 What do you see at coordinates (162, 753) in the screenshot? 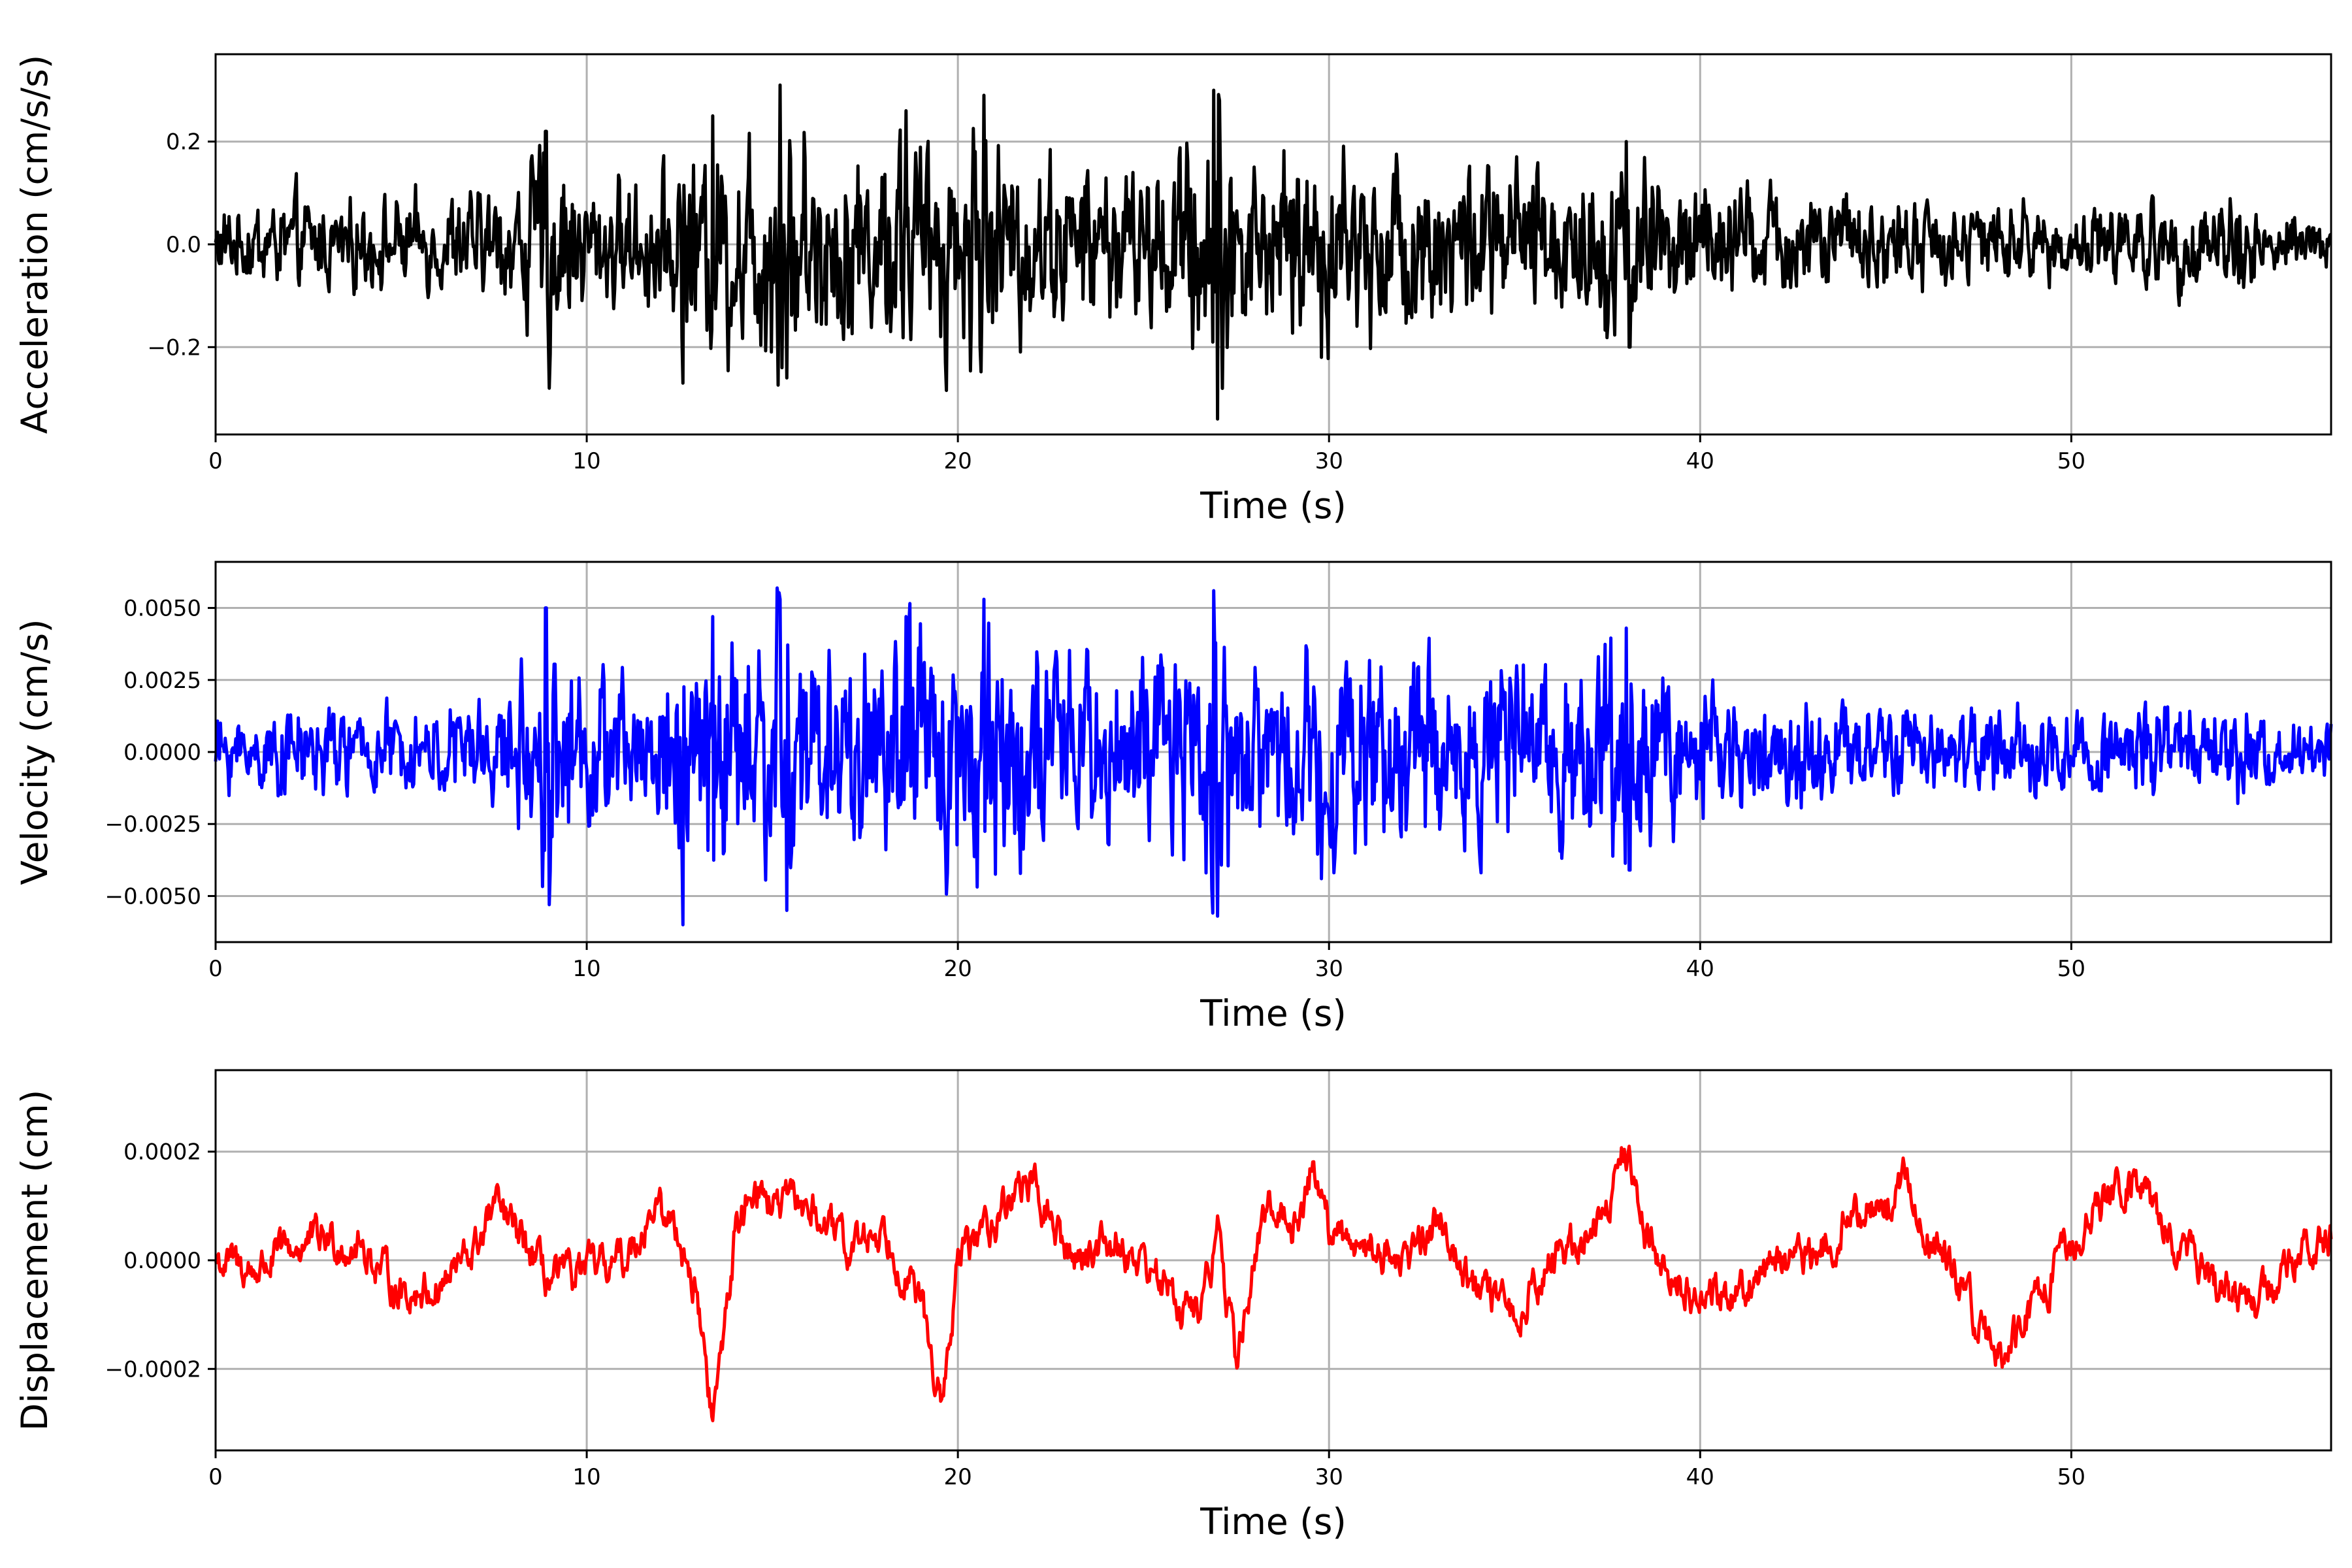
I see `velocity-y-tick-label: 0.0000` at bounding box center [162, 753].